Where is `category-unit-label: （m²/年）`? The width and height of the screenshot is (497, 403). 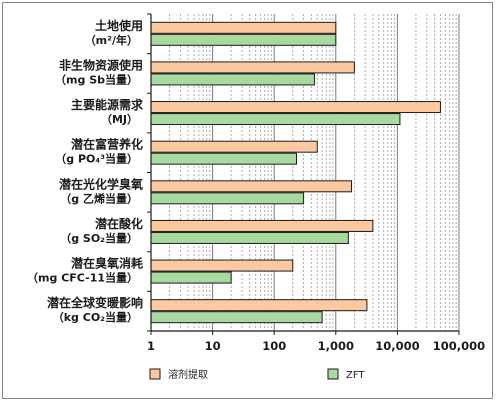
category-unit-label: （m²/年） is located at coordinates (111, 40).